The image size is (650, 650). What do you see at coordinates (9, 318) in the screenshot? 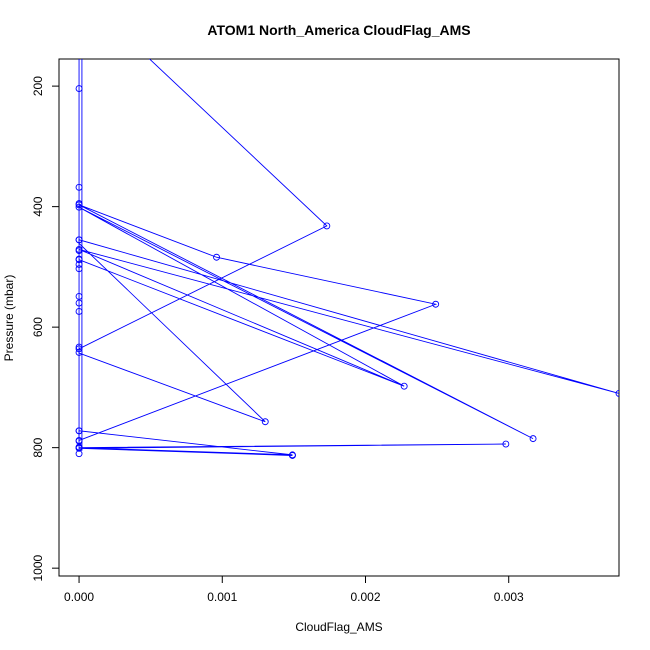
I see `y-axis-label: Pressure (mbar)` at bounding box center [9, 318].